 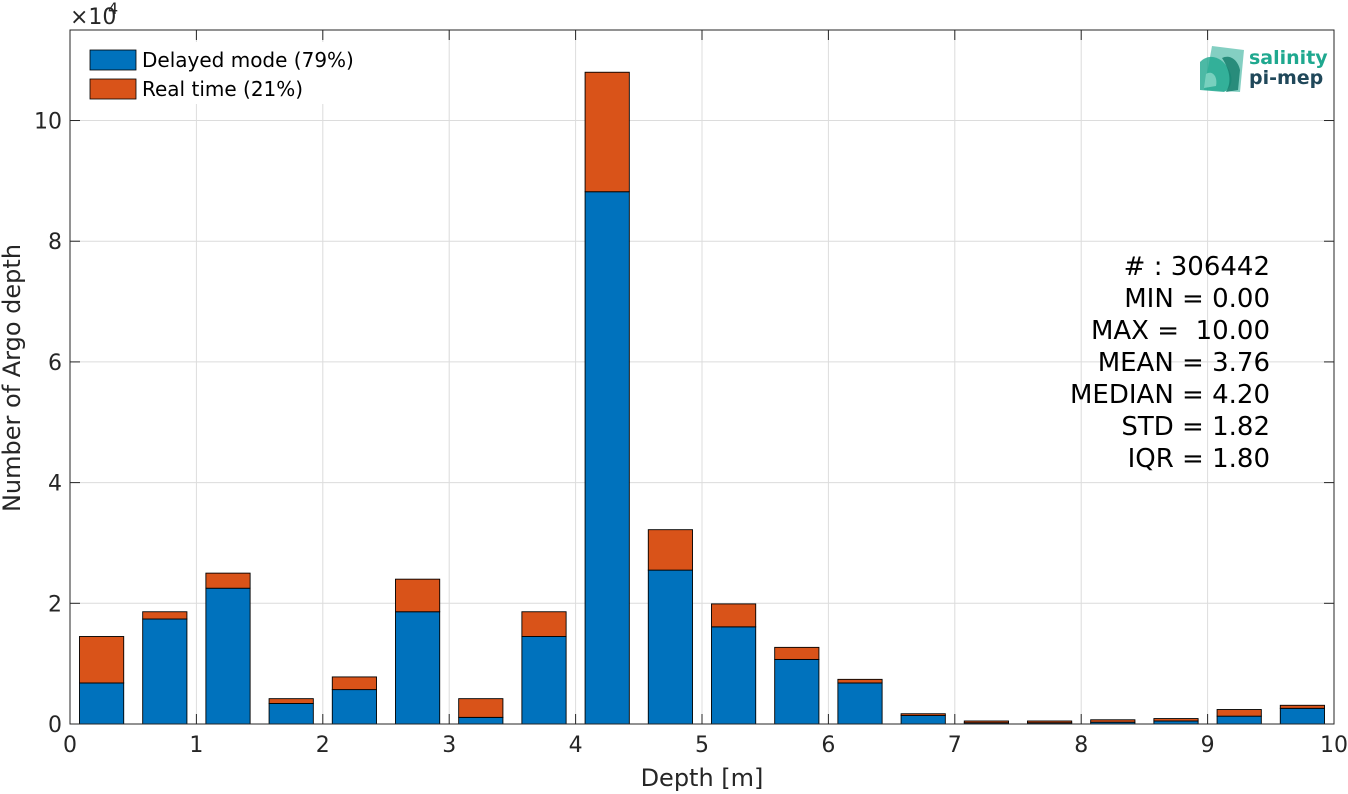 What do you see at coordinates (113, 89) in the screenshot?
I see `legend-swatch-realtime` at bounding box center [113, 89].